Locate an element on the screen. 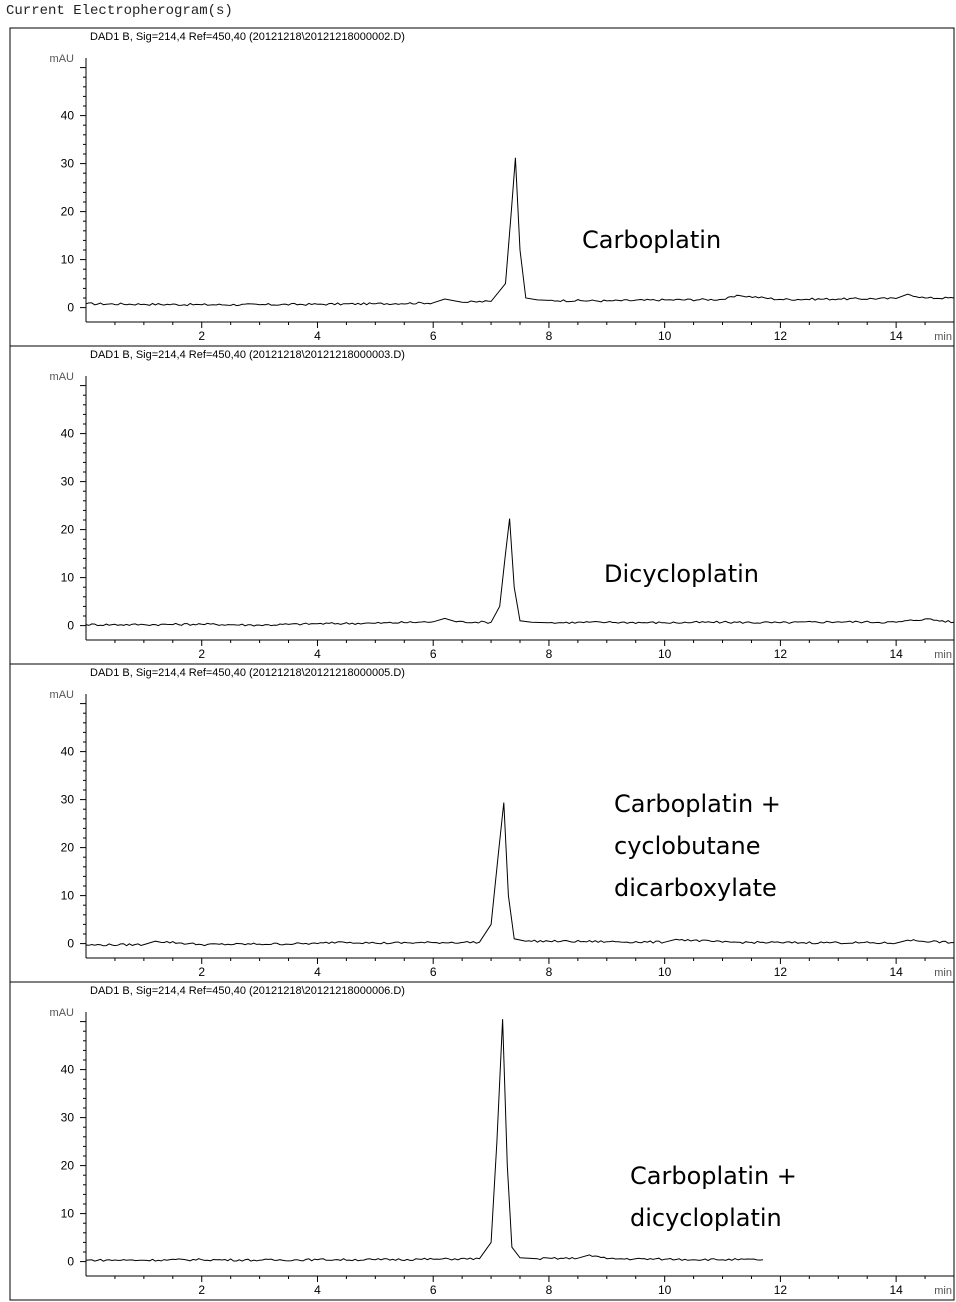 This screenshot has width=956, height=1302. page-title: Current Electropherogram(s) is located at coordinates (119, 11).